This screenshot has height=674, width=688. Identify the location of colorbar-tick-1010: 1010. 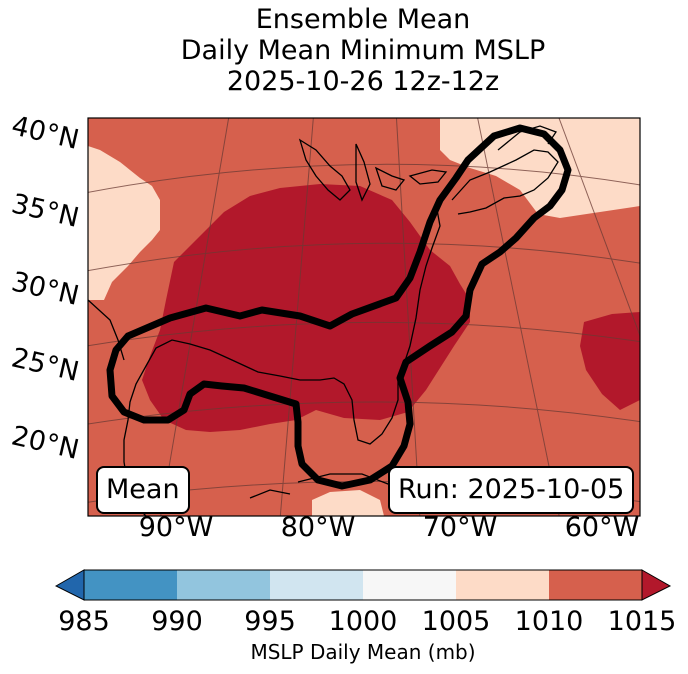
(549, 621).